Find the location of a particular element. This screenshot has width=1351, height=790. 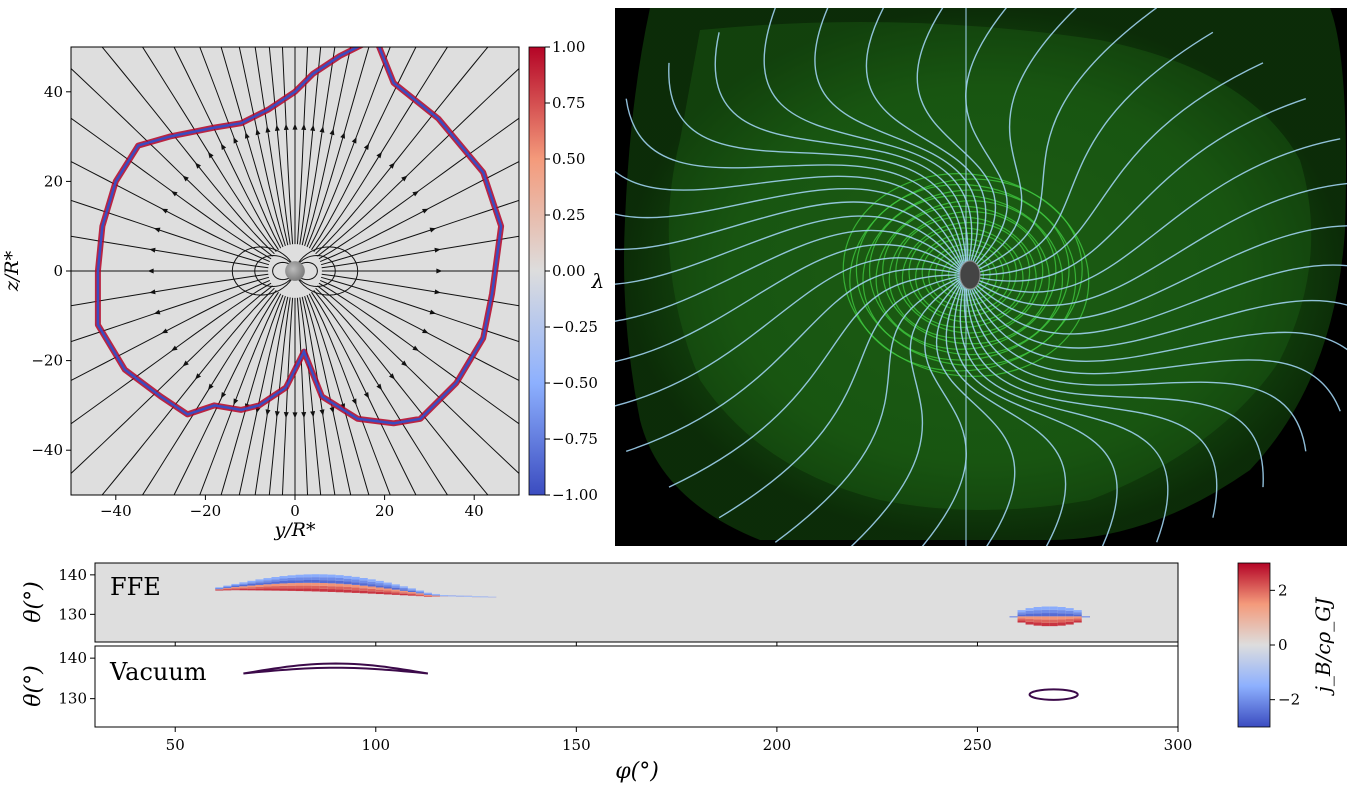

x-tick-label: 50 is located at coordinates (175, 745).